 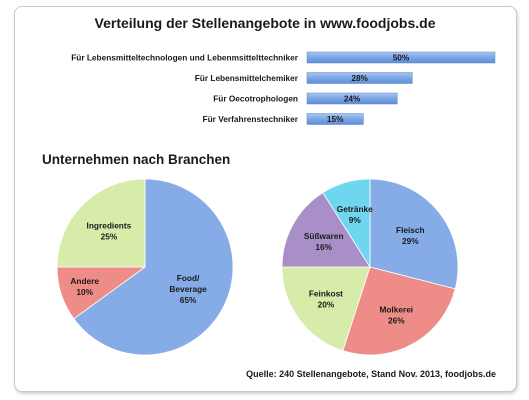 I want to click on bar-category-label: Für Oecotrophologen, so click(x=255, y=99).